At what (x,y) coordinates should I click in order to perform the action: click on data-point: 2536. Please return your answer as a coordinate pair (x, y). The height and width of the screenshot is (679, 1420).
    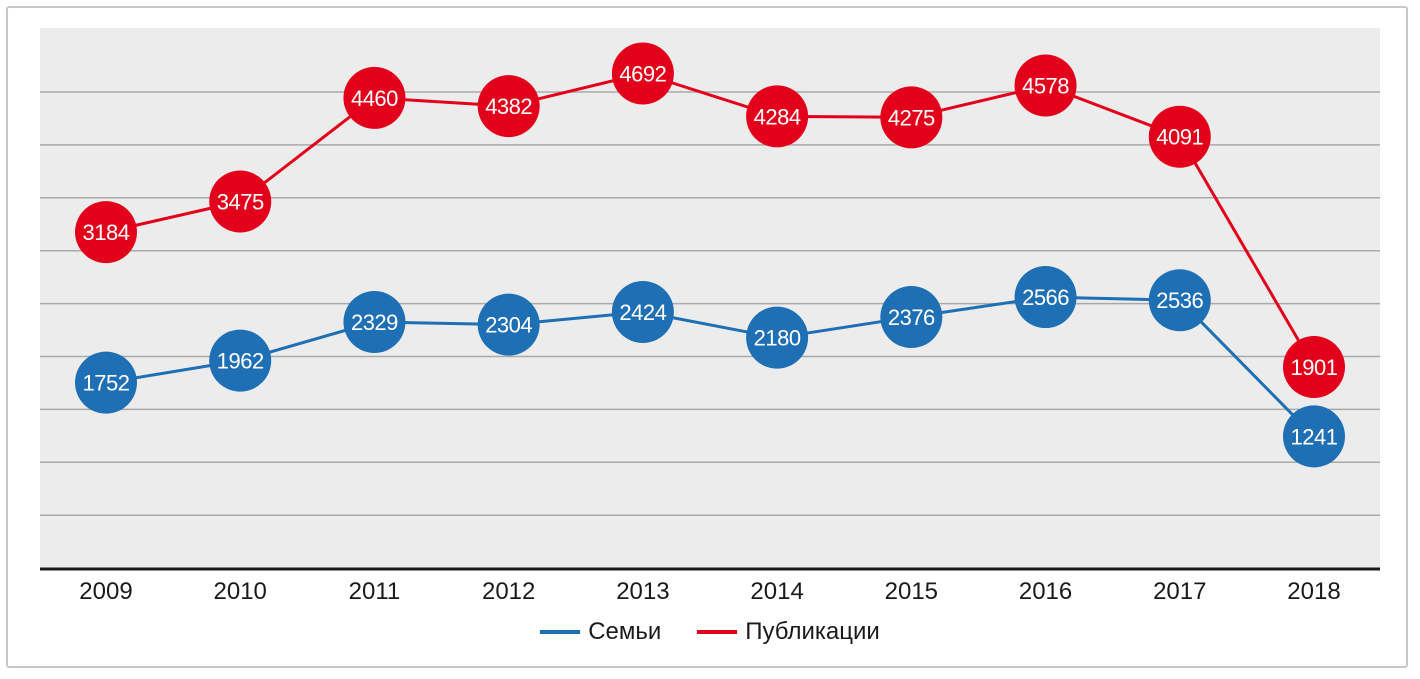
    Looking at the image, I should click on (1179, 300).